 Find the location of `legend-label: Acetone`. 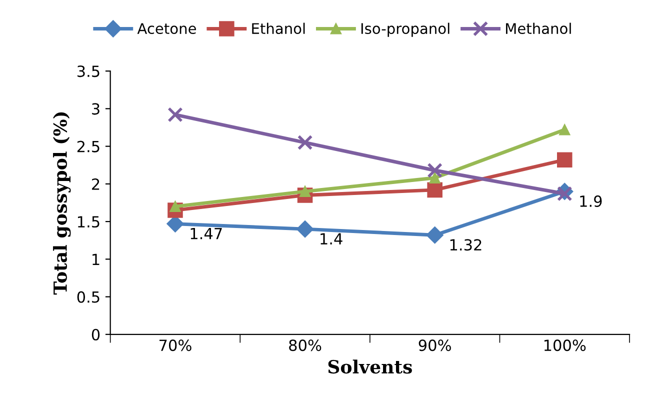

legend-label: Acetone is located at coordinates (166, 28).